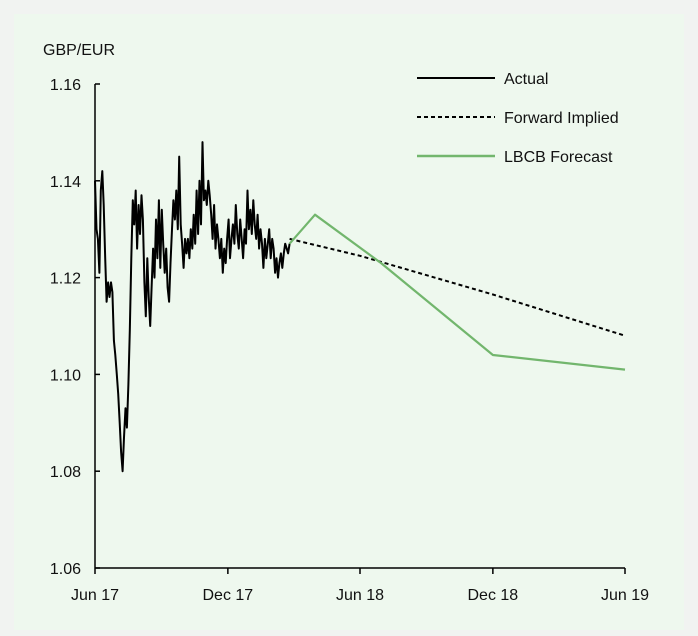 This screenshot has height=636, width=698. I want to click on y-tick-label: 1.16, so click(65, 85).